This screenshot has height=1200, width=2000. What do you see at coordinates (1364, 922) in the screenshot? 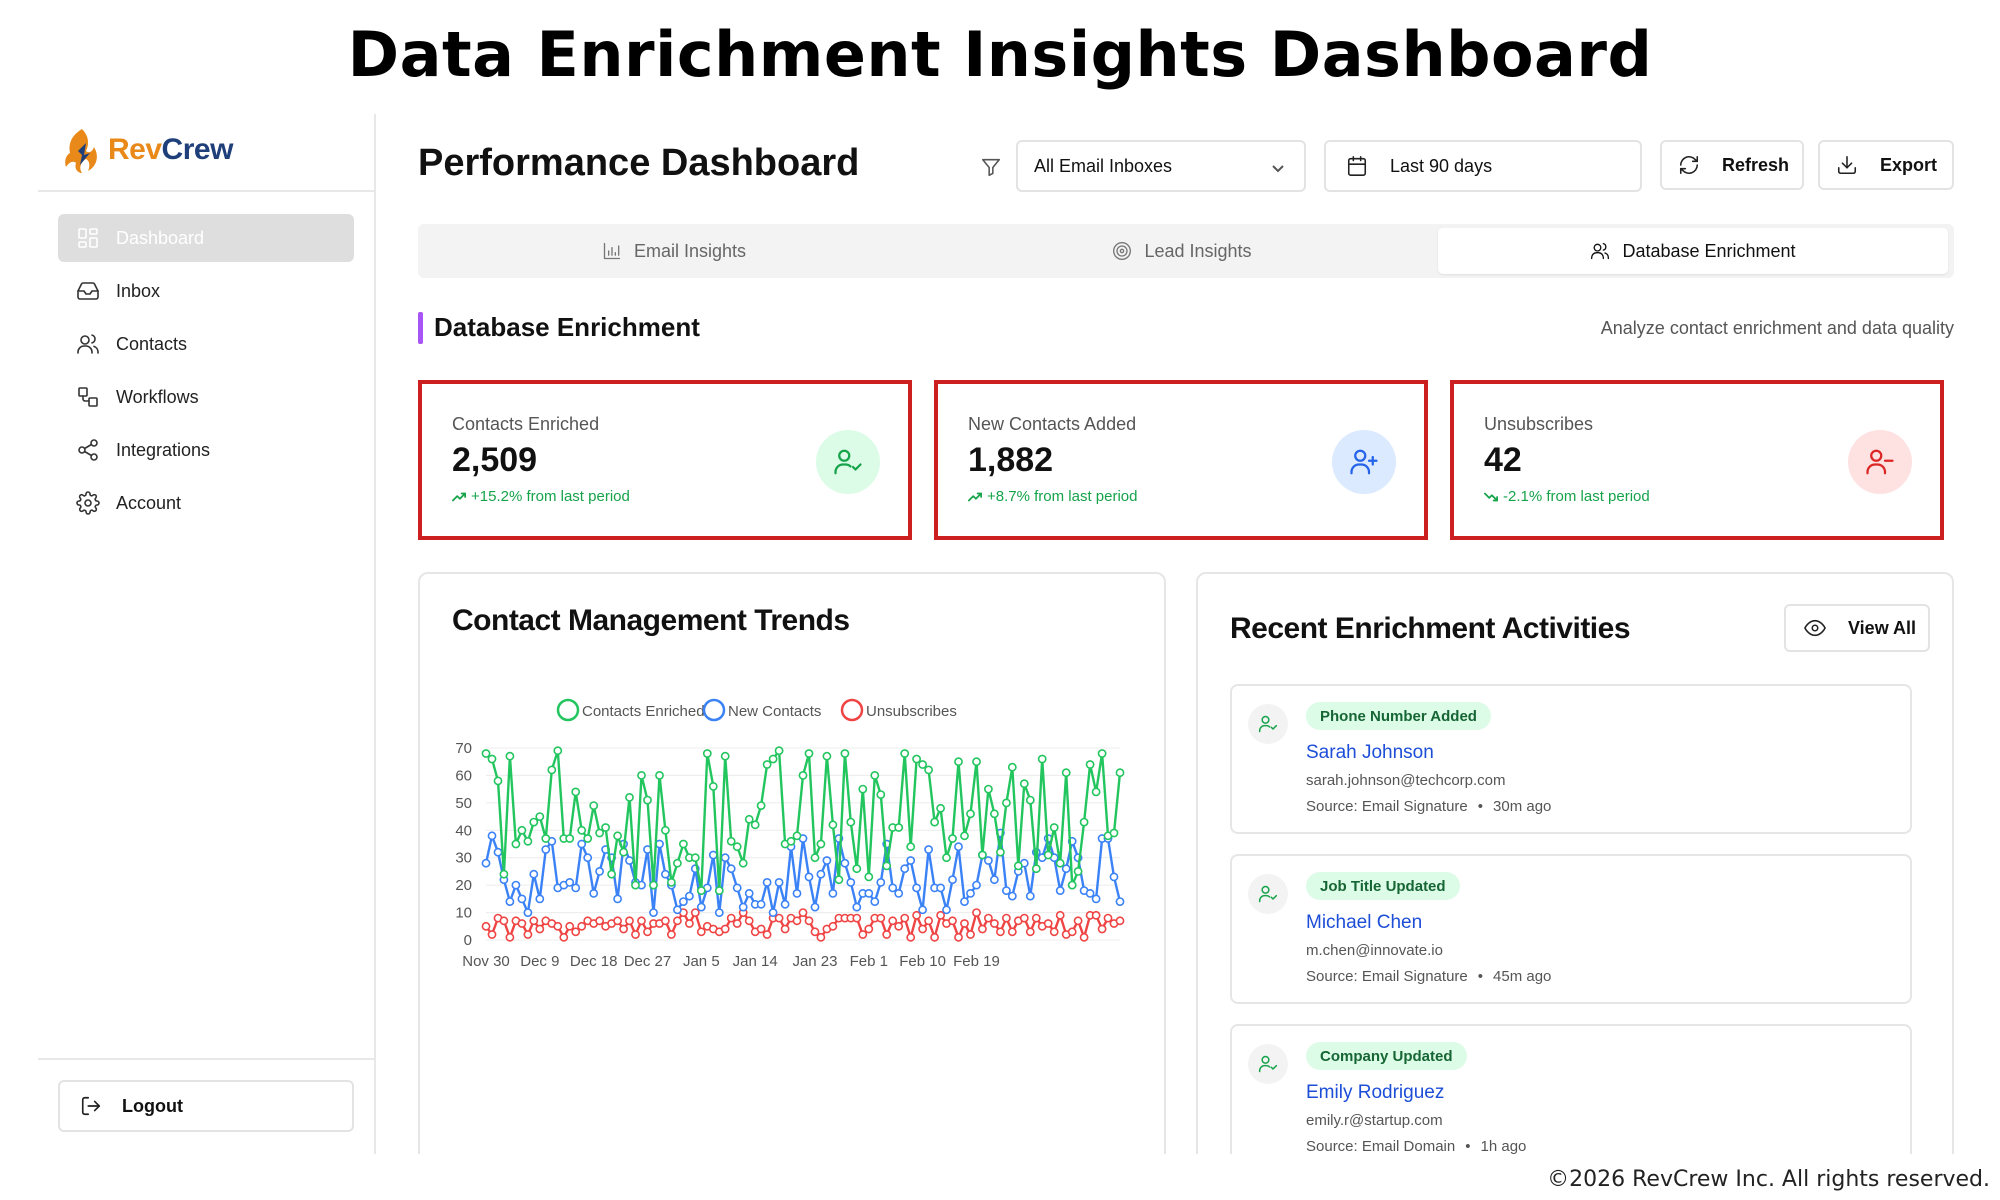
I see `activity-contact-name: Michael Chen` at bounding box center [1364, 922].